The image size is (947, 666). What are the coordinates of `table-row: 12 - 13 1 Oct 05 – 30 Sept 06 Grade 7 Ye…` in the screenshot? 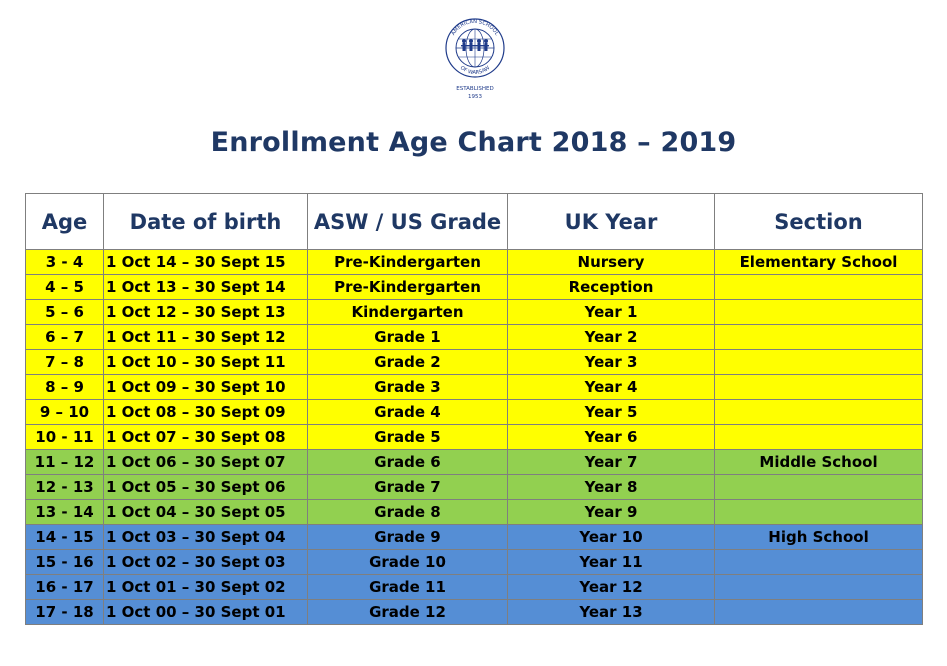 It's located at (474, 487).